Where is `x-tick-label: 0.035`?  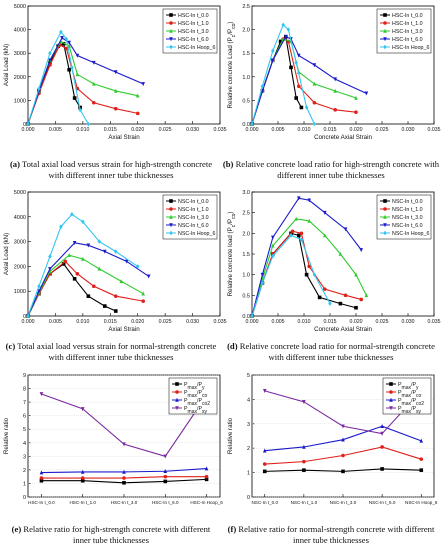 x-tick-label: 0.035 is located at coordinates (220, 322).